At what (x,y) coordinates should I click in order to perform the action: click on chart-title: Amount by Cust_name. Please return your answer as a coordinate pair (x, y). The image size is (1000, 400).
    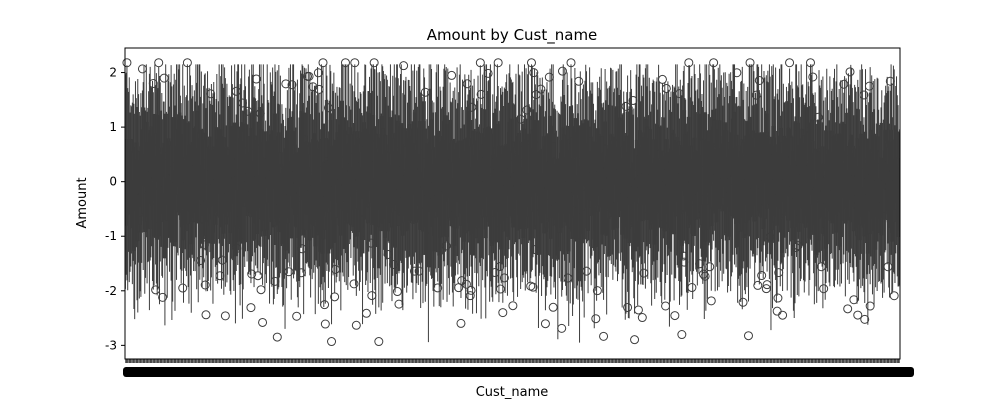
    Looking at the image, I should click on (512, 35).